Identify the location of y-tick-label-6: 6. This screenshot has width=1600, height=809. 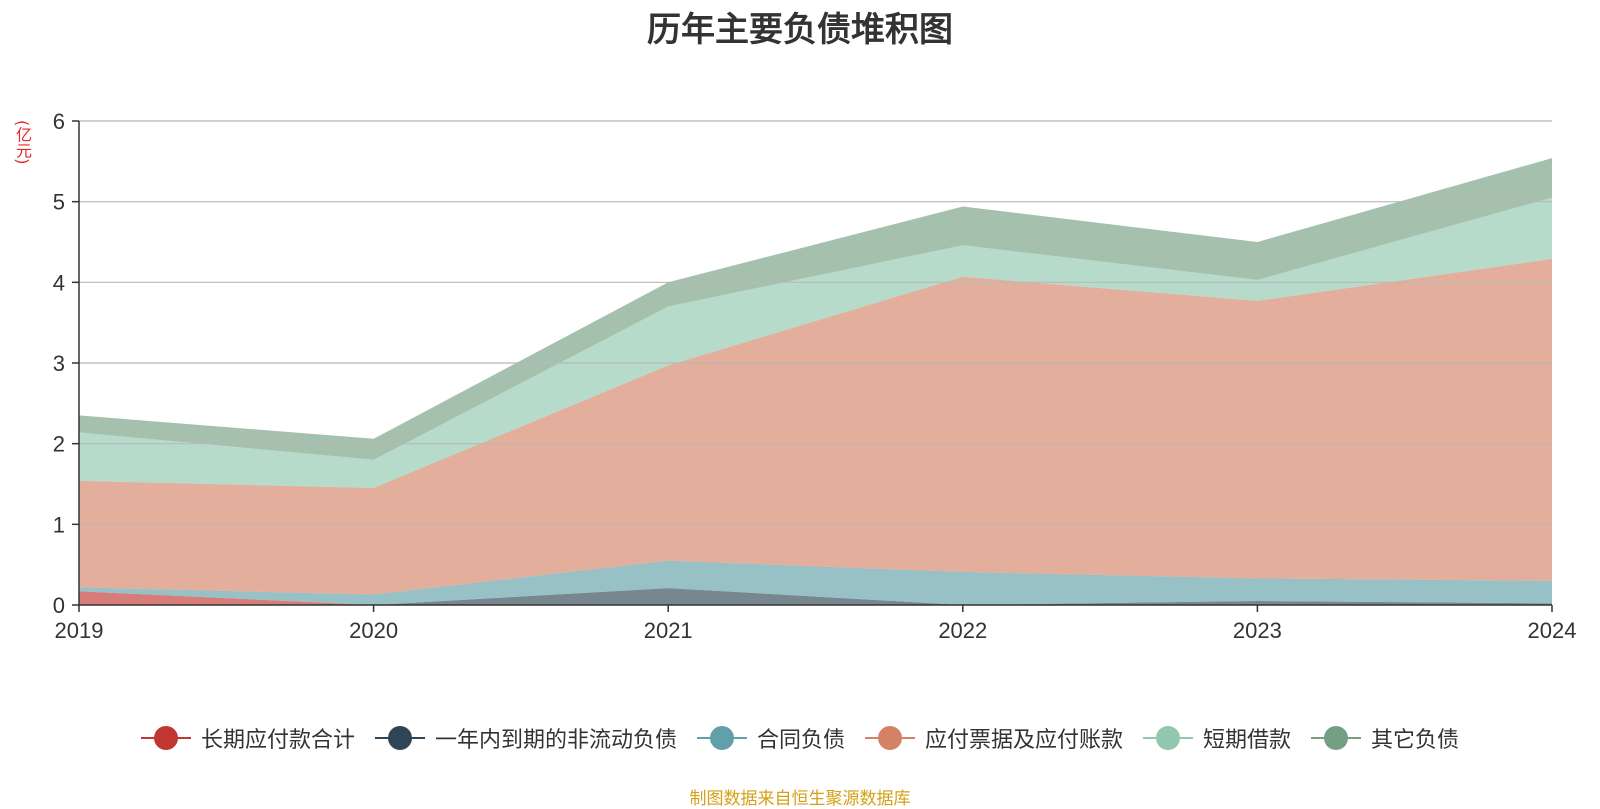
(59, 121).